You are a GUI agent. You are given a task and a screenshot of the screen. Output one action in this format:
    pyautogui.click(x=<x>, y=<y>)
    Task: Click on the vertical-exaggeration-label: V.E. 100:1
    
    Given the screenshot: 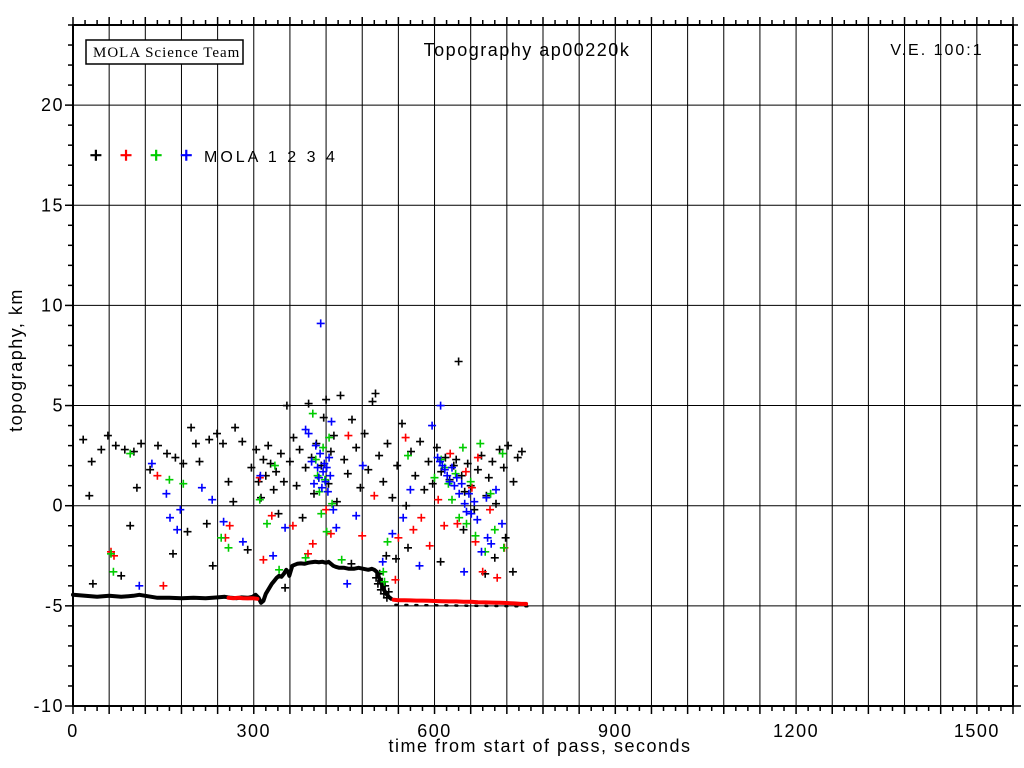 What is the action you would take?
    pyautogui.click(x=936, y=50)
    